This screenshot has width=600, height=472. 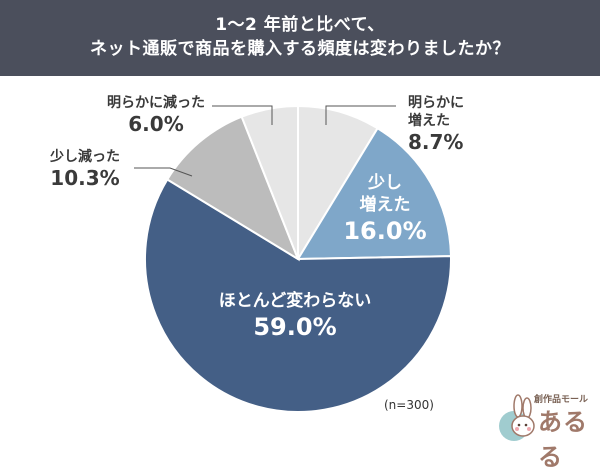 I want to click on pie-slice-increased-slightly, so click(x=374, y=193).